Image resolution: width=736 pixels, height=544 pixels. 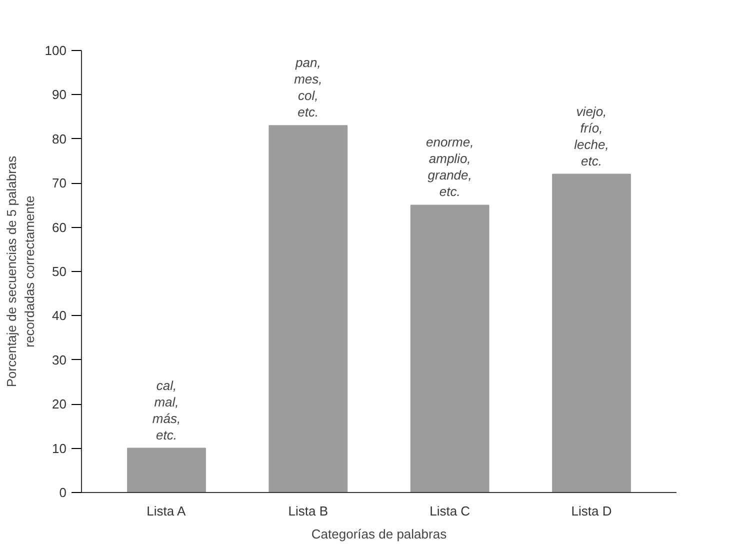 What do you see at coordinates (59, 360) in the screenshot?
I see `y-tick-label: 30` at bounding box center [59, 360].